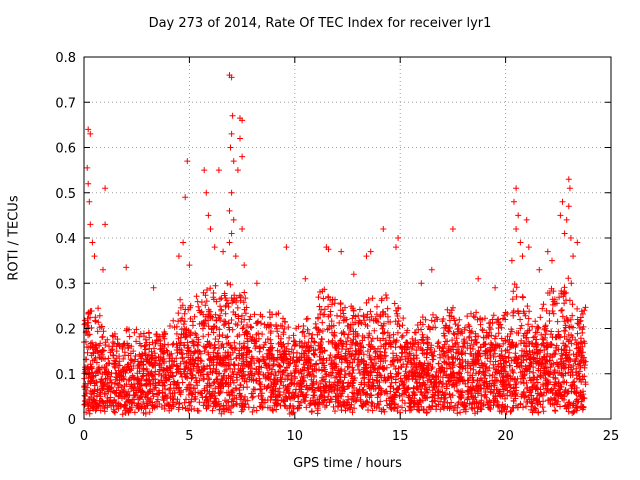 Image resolution: width=640 pixels, height=480 pixels. Describe the element at coordinates (84, 436) in the screenshot. I see `x-tick-label: 0` at that location.